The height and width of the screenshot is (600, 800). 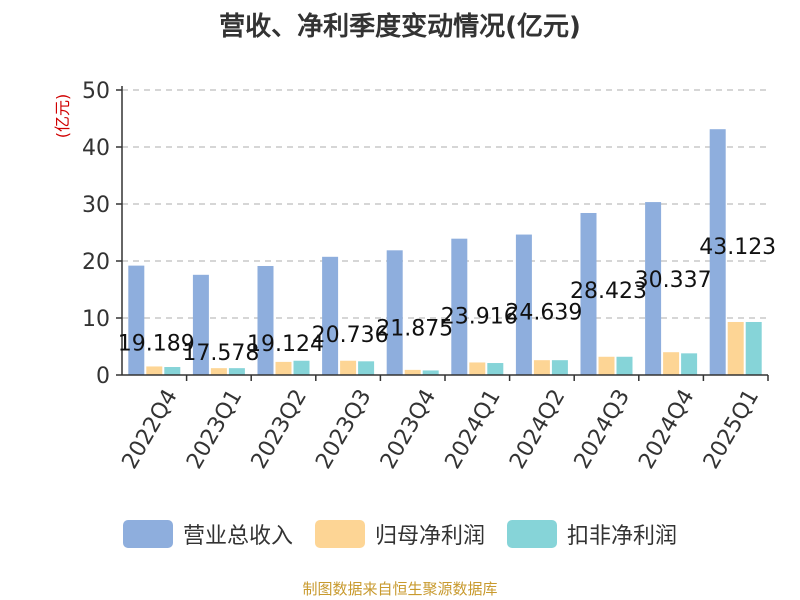 What do you see at coordinates (285, 344) in the screenshot?
I see `data-label: 19.124` at bounding box center [285, 344].